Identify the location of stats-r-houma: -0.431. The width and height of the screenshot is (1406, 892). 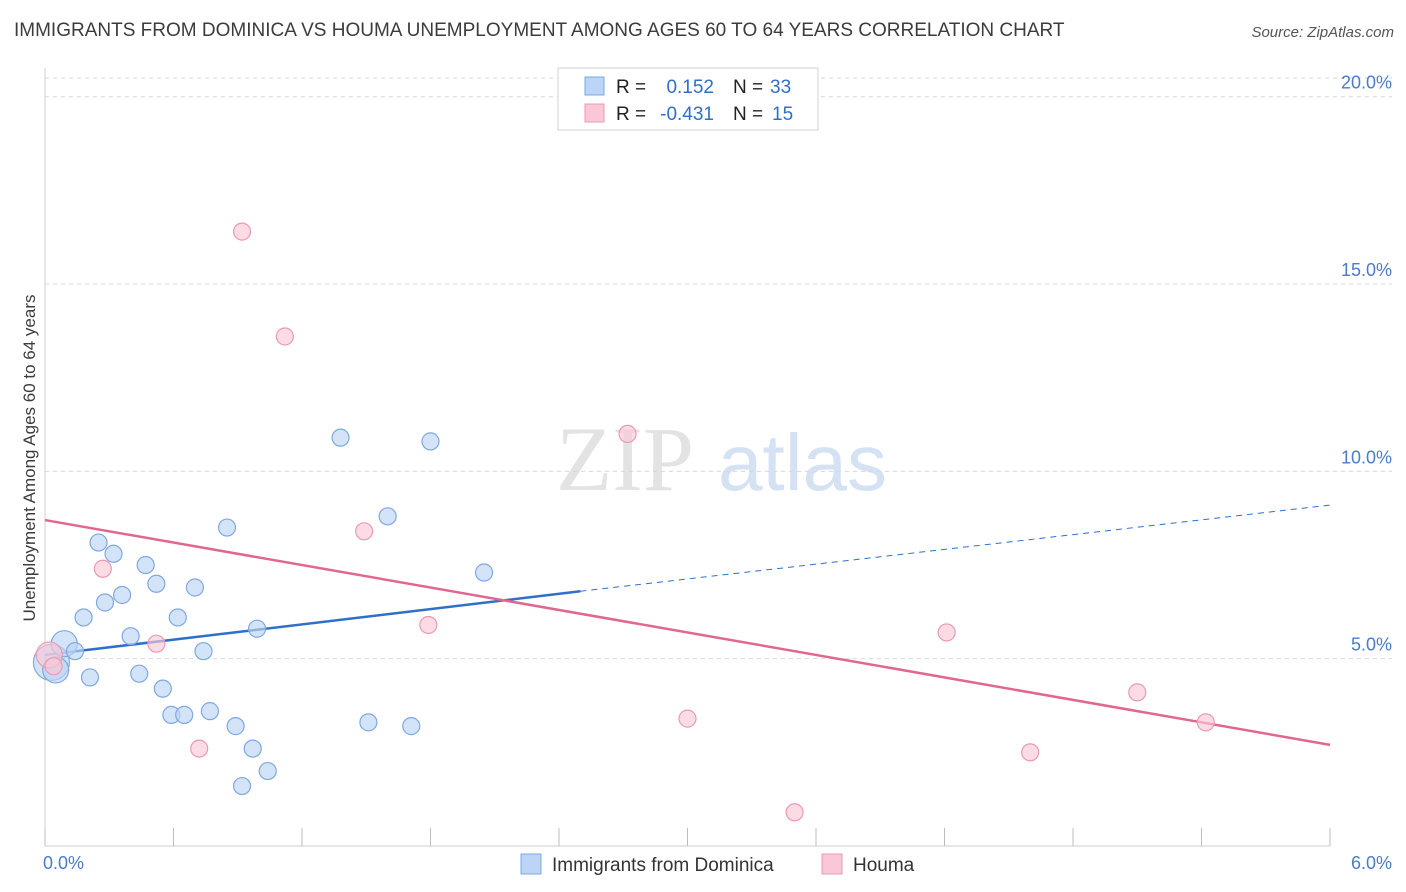
(687, 114).